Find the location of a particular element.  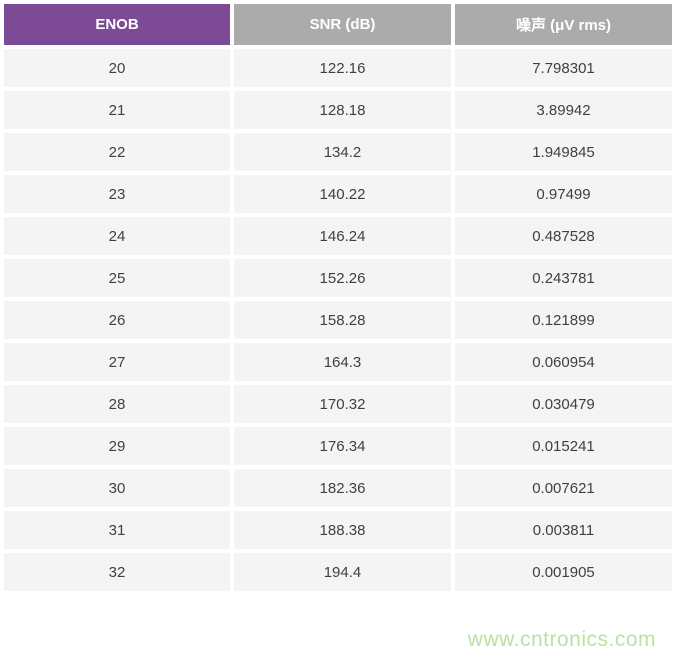

table-row: 24 146.24 0.487528 is located at coordinates (338, 236).